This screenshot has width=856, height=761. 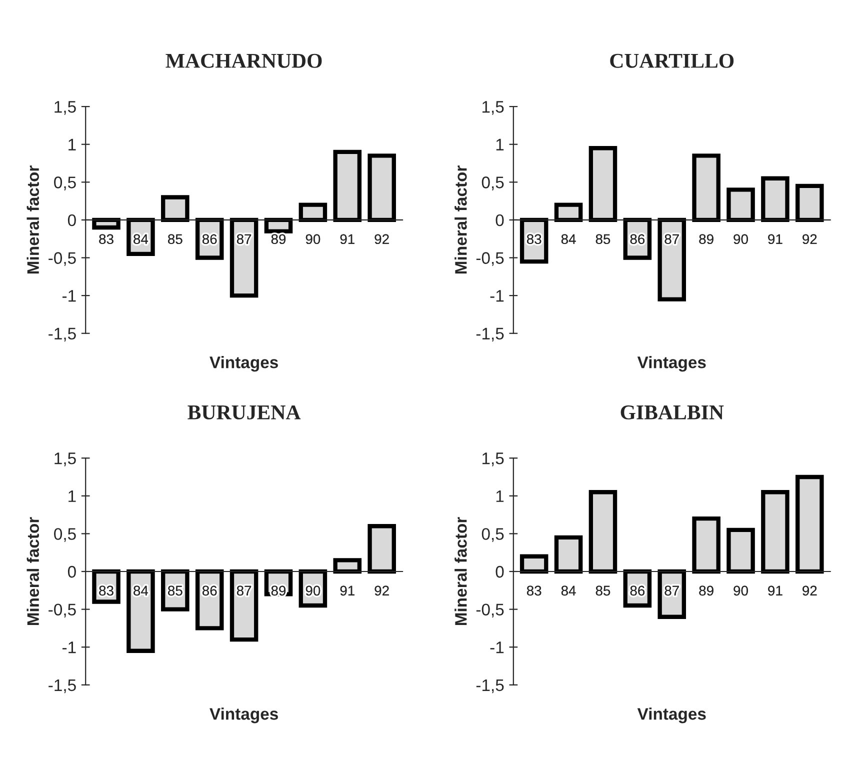 I want to click on chart-title: MACHARNUDO, so click(x=244, y=61).